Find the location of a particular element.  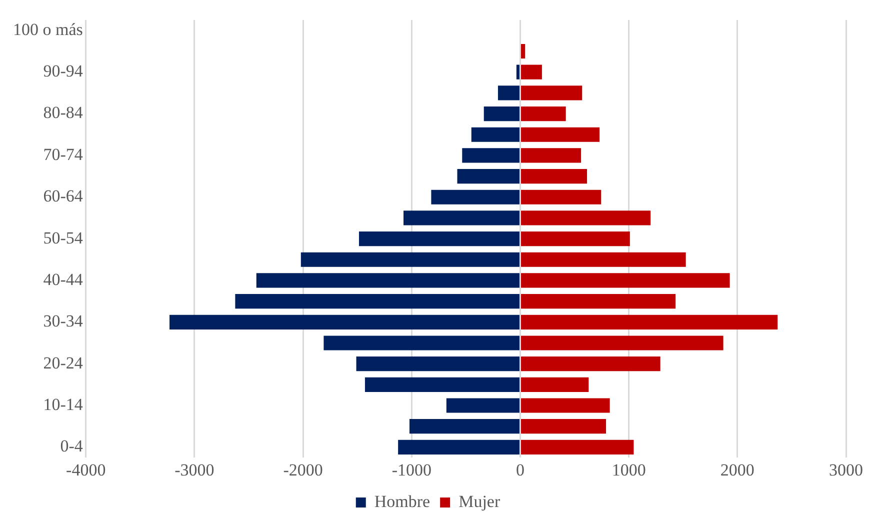

y-tick-label: 60-64 is located at coordinates (63, 196).